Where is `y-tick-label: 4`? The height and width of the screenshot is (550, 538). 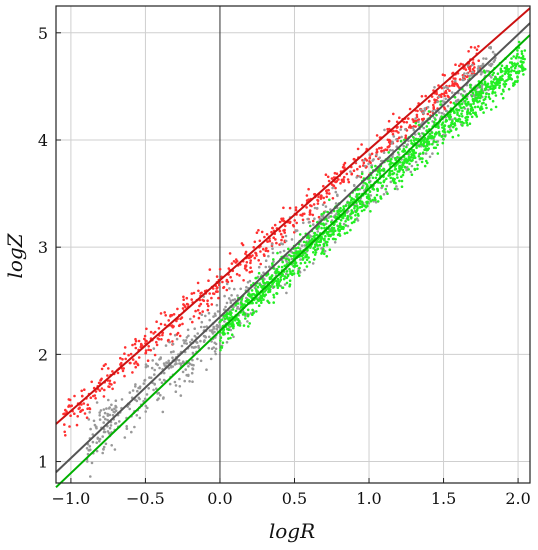 y-tick-label: 4 is located at coordinates (43, 140).